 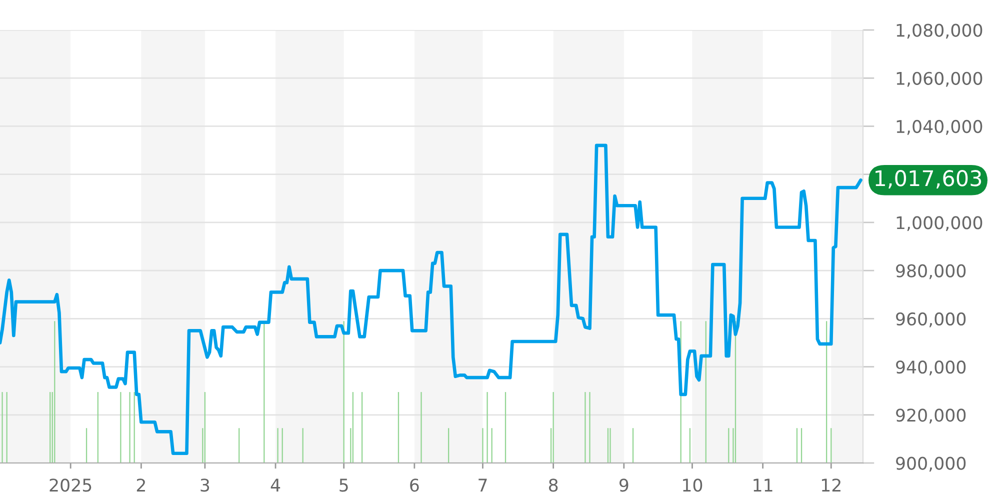 What do you see at coordinates (931, 368) in the screenshot?
I see `y-tick-label: 940,000` at bounding box center [931, 368].